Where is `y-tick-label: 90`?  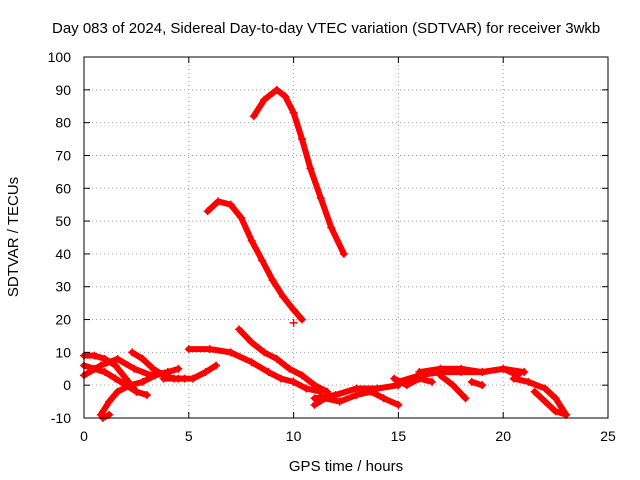 y-tick-label: 90 is located at coordinates (63, 90).